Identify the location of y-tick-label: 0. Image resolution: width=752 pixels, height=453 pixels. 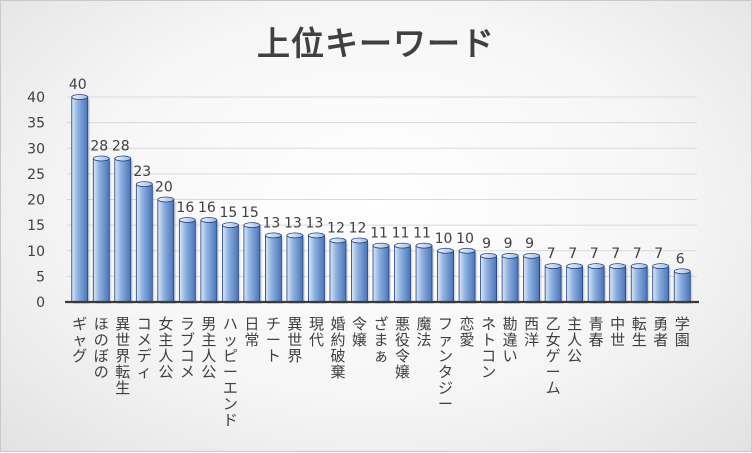
(40, 303).